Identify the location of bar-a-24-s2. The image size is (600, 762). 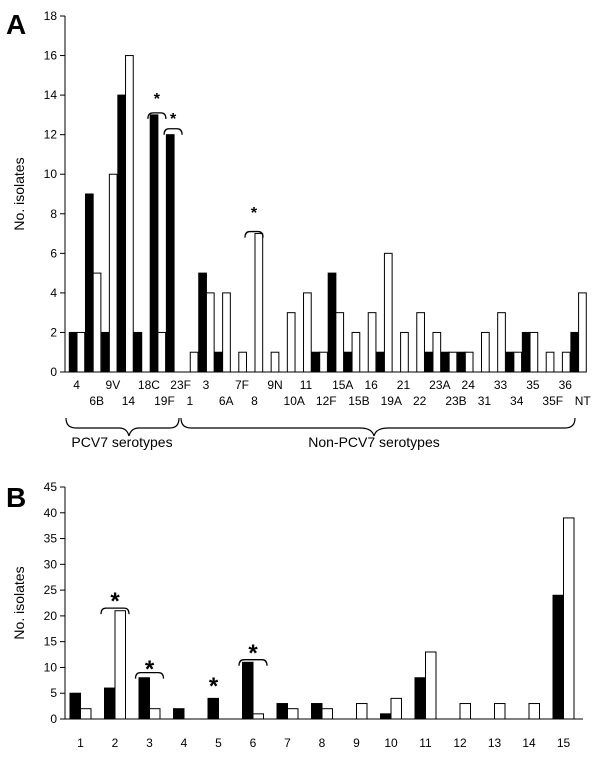
(469, 362).